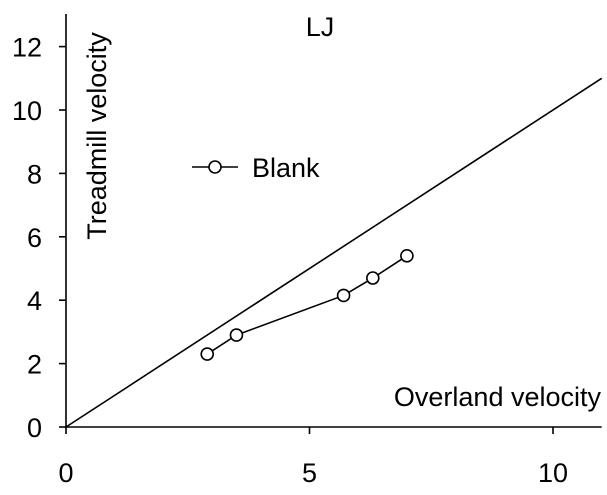 The image size is (607, 495). Describe the element at coordinates (34, 428) in the screenshot. I see `y-tick-label: 0` at that location.